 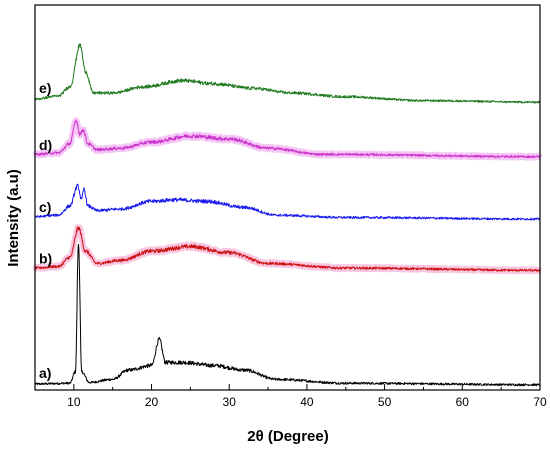 What do you see at coordinates (45, 373) in the screenshot?
I see `series-label: a)` at bounding box center [45, 373].